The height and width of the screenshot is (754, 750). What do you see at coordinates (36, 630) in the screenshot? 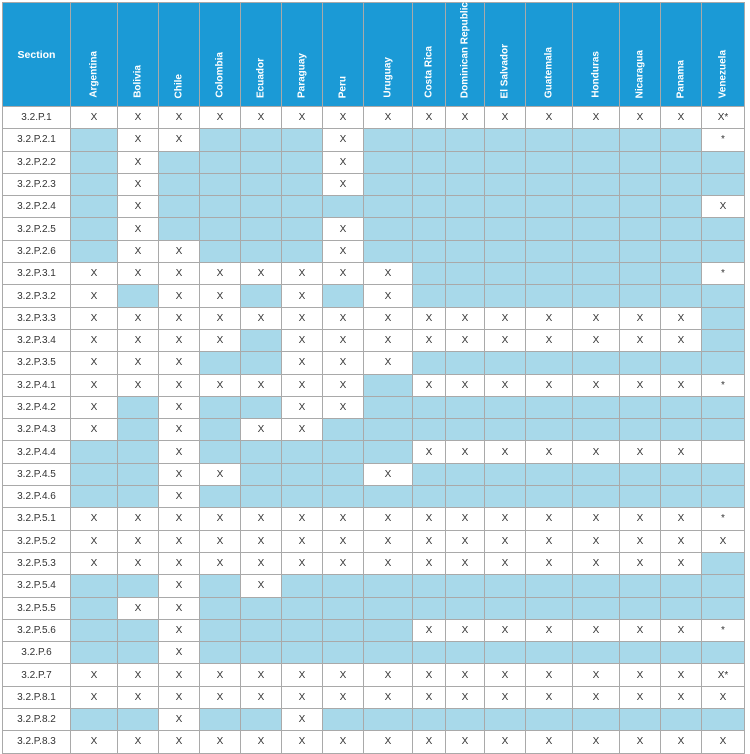
I see `section-cell: 3.2.P.5.6` at bounding box center [36, 630].